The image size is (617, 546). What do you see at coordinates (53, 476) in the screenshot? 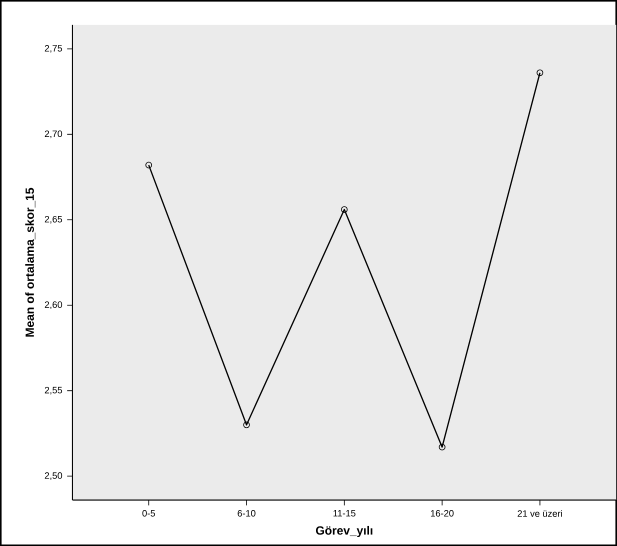
I see `y-tick-label: 2,50` at bounding box center [53, 476].